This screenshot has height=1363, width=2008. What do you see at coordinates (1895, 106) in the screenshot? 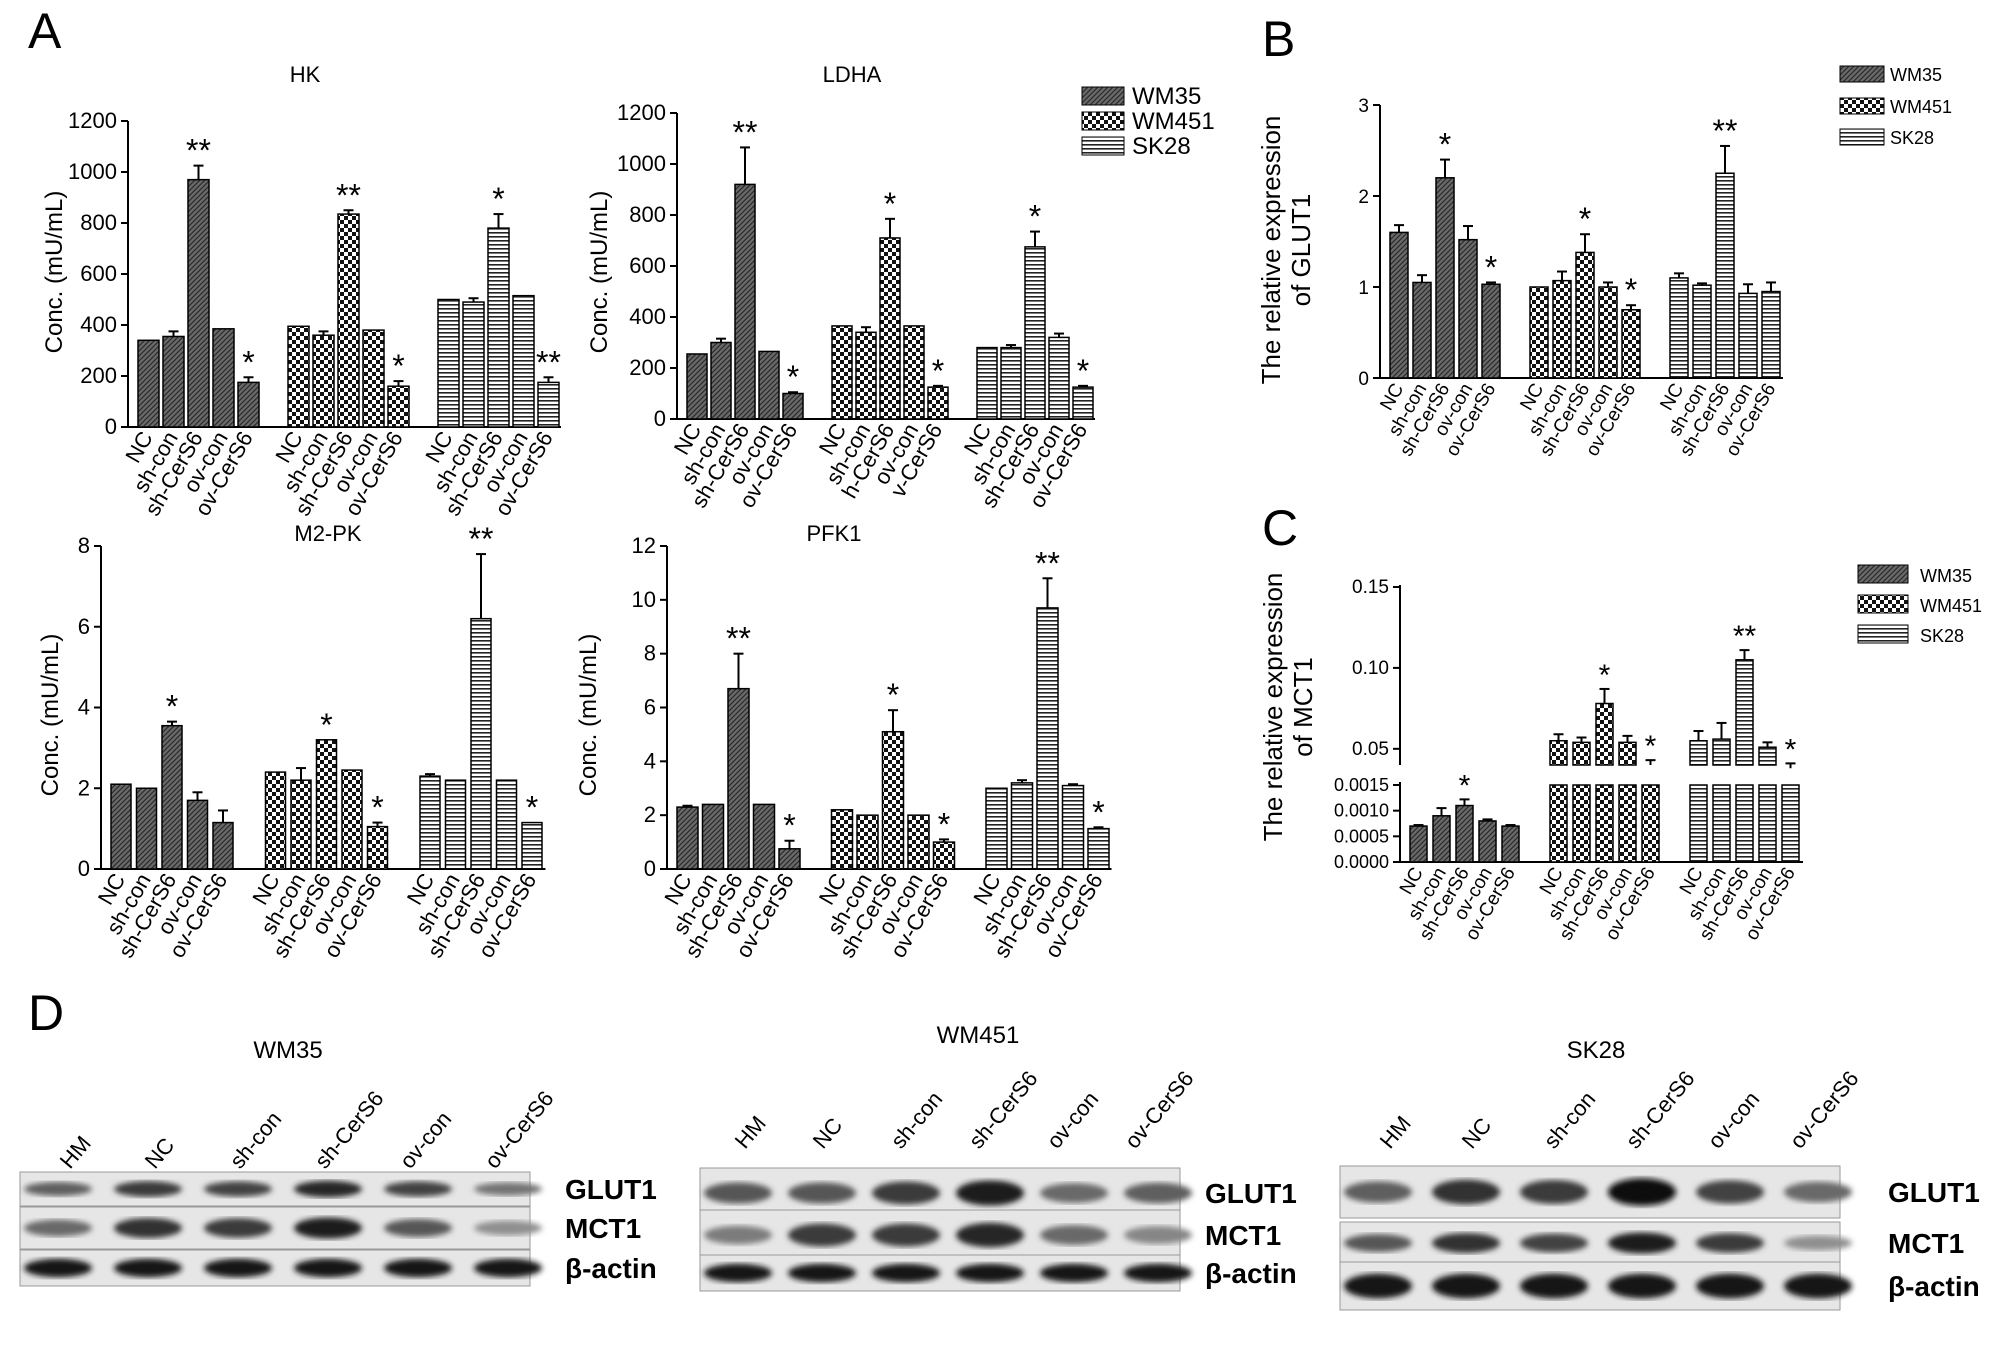
I see `legend-panel-b: WM35 WM451 SK28` at bounding box center [1895, 106].